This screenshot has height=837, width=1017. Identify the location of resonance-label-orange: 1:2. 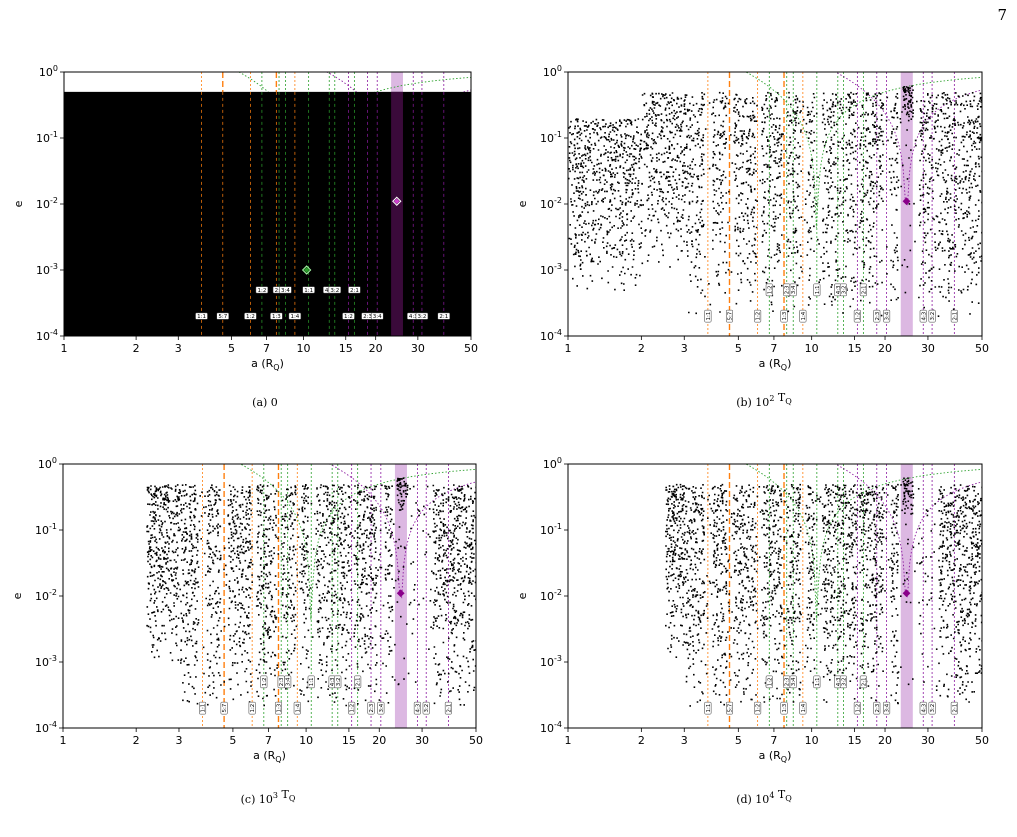
(758, 708).